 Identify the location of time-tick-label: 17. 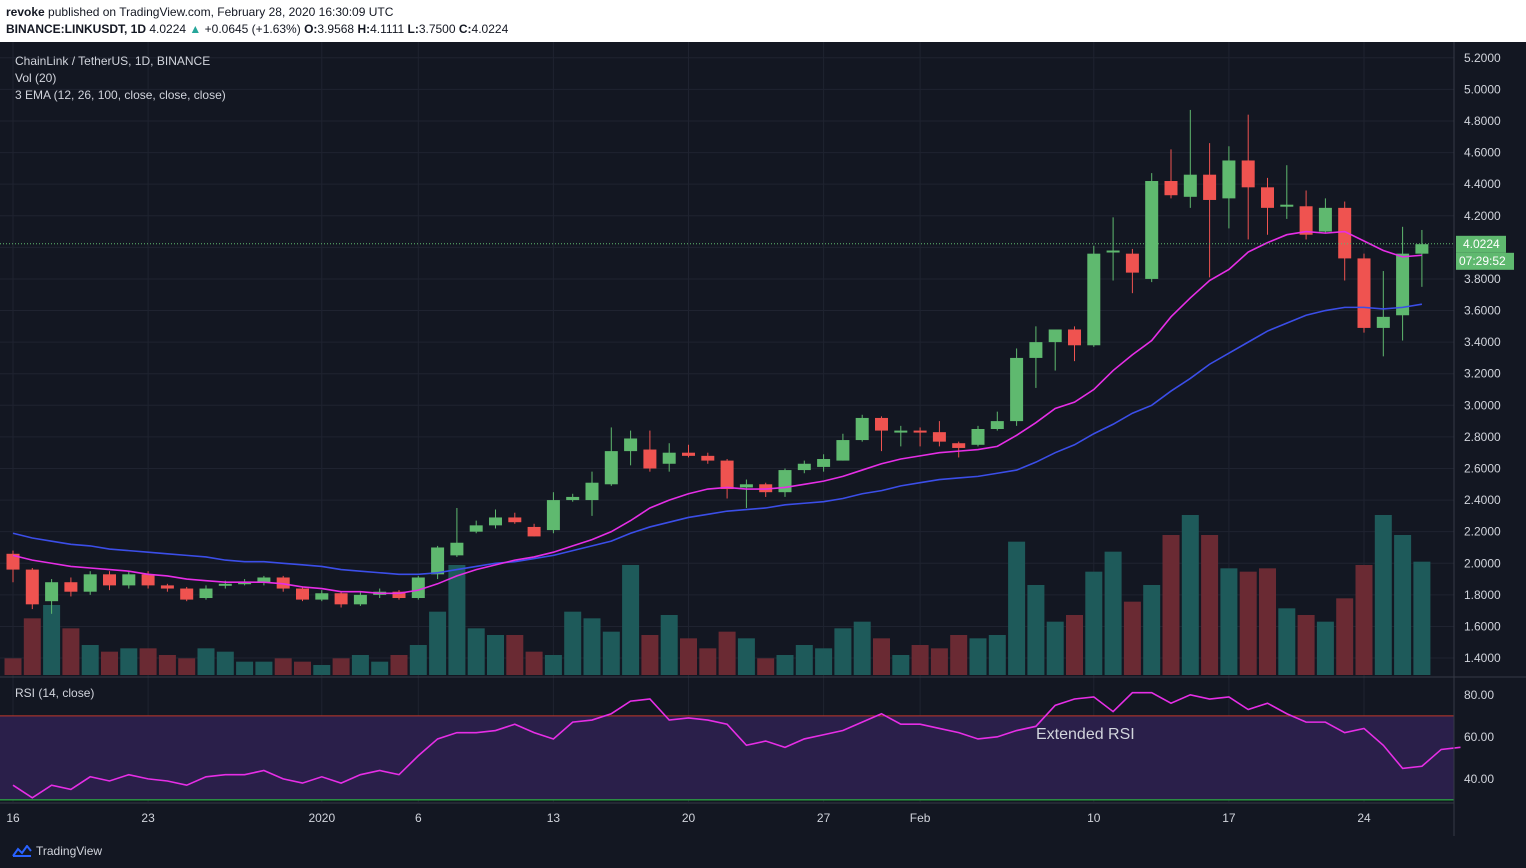
(1229, 818).